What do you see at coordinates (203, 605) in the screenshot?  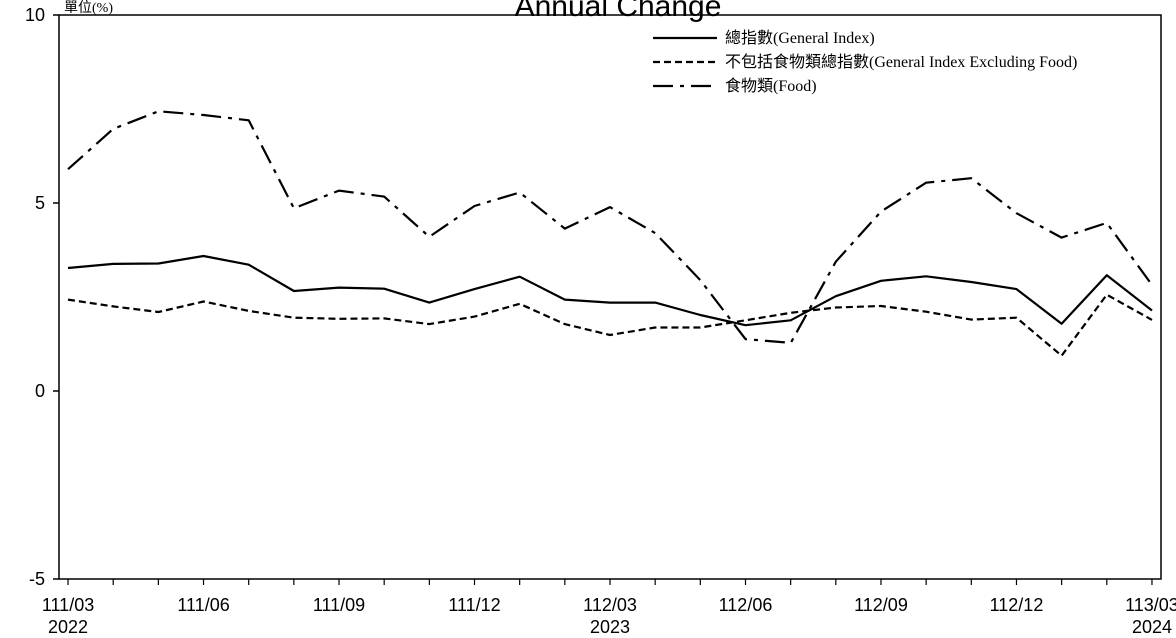 I see `x-tick-label: 111/06` at bounding box center [203, 605].